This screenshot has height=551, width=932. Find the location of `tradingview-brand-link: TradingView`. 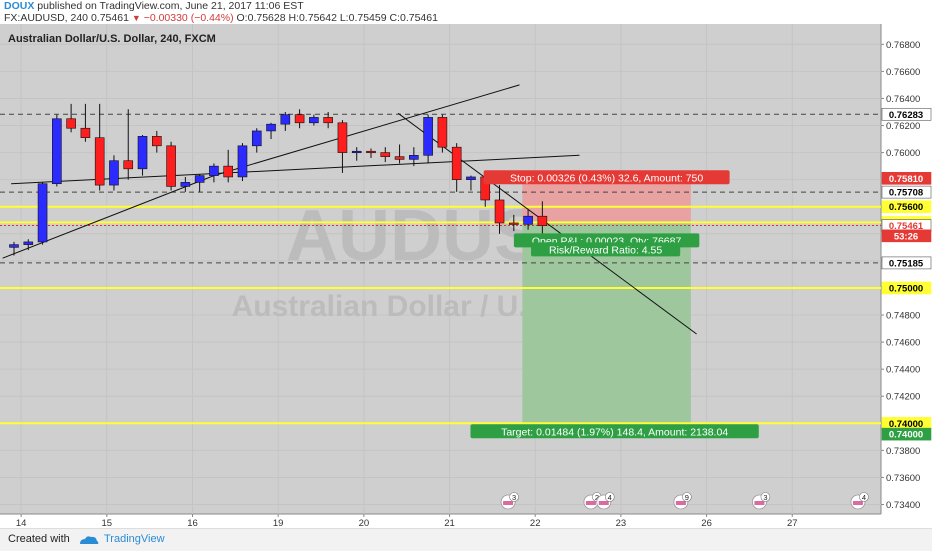

tradingview-brand-link: TradingView is located at coordinates (134, 539).